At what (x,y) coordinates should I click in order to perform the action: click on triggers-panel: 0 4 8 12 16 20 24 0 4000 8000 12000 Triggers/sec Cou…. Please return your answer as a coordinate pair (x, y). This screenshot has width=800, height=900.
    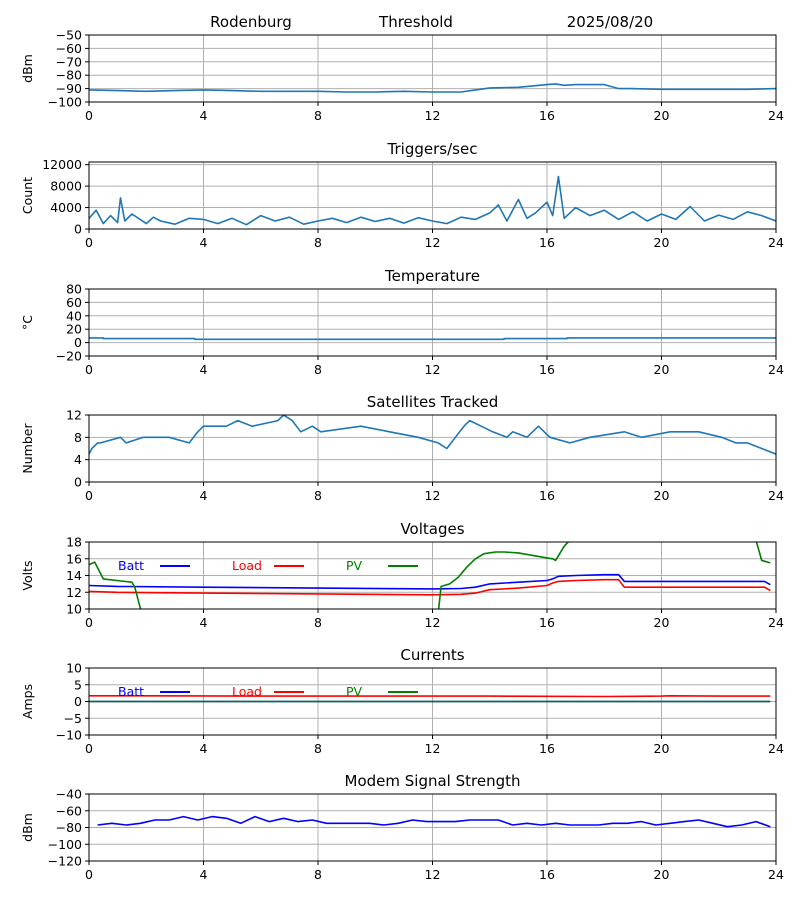
    Looking at the image, I should click on (402, 195).